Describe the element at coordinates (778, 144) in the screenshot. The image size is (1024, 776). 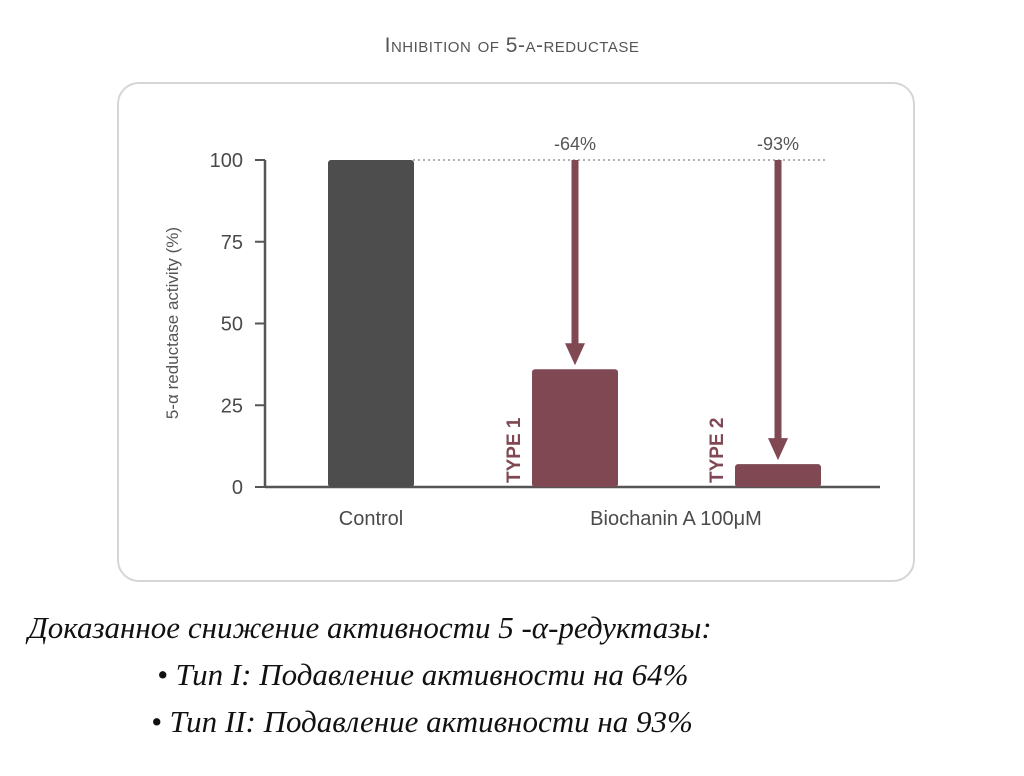
I see `annotation-label-2: -93%` at that location.